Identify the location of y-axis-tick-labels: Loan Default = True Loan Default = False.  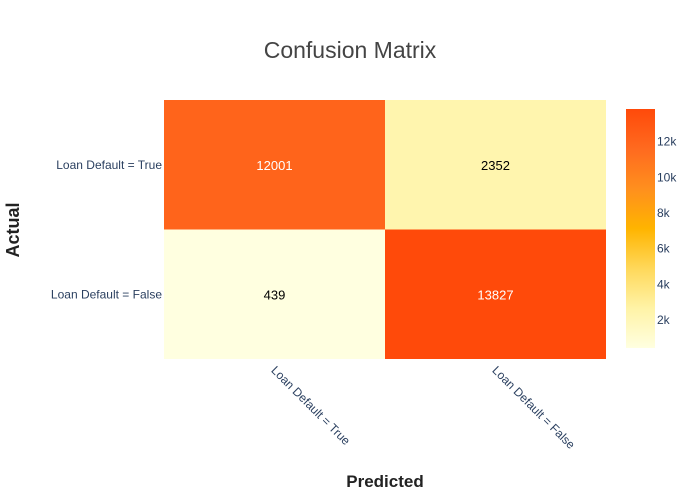
(106, 230).